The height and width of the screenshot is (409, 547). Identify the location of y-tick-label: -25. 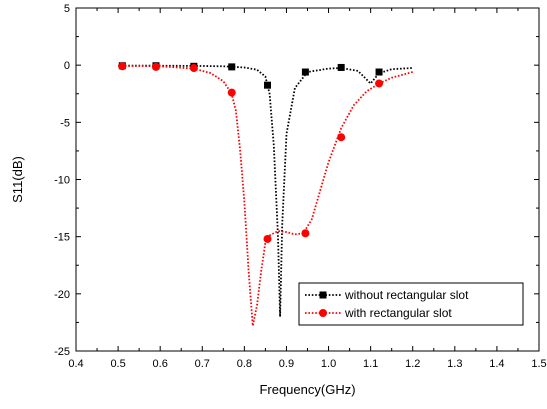
(62, 352).